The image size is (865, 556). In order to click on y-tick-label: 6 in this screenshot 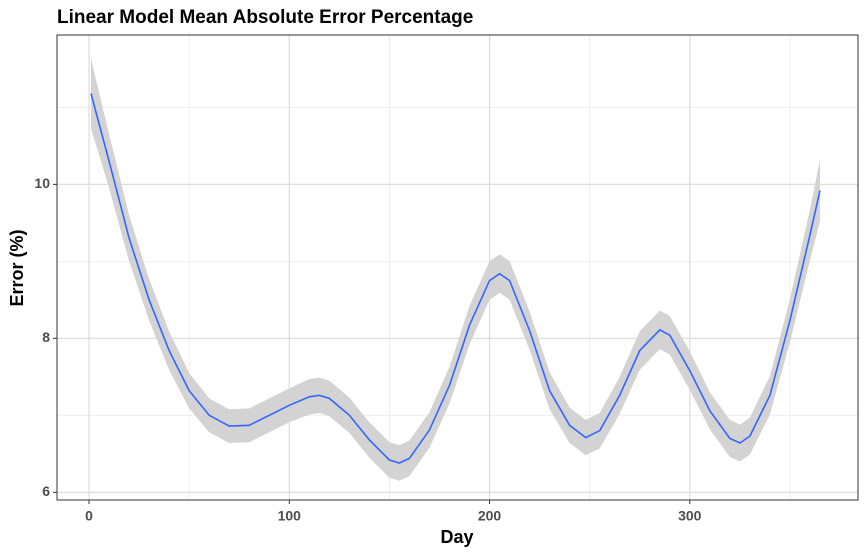, I will do `click(46, 491)`.